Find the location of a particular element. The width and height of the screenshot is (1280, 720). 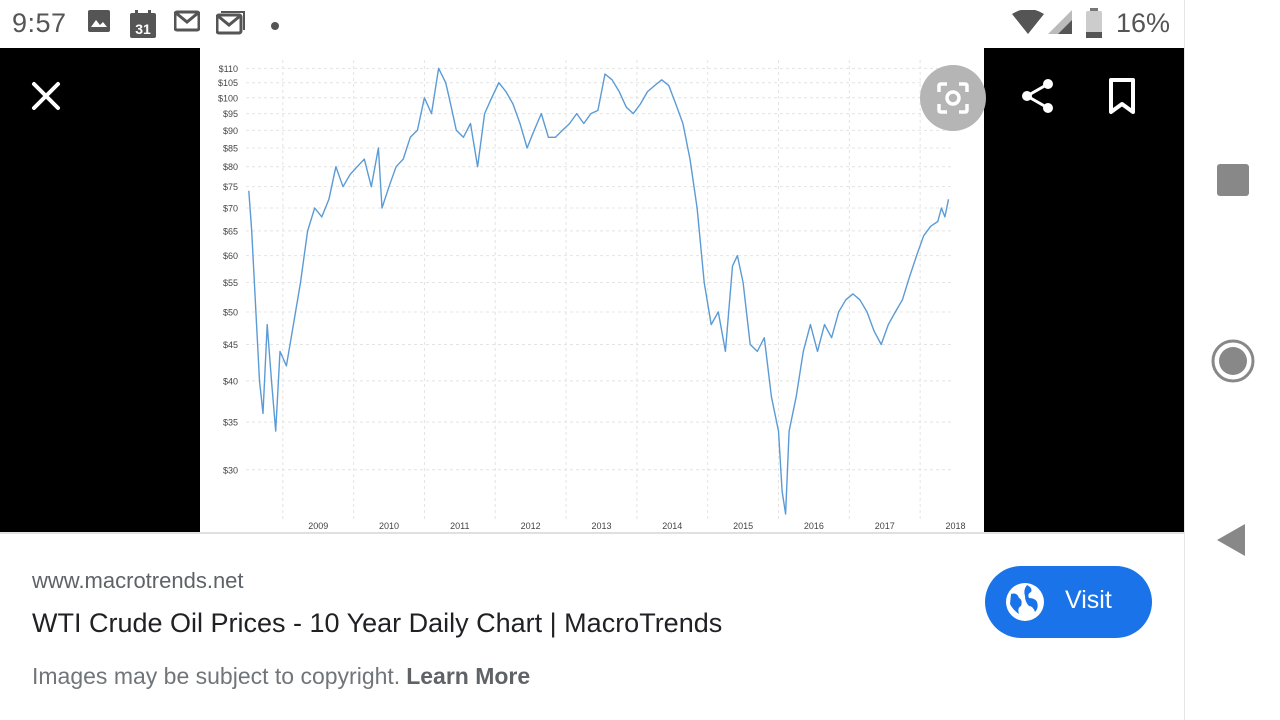

y-tick-label: $100 is located at coordinates (228, 98).